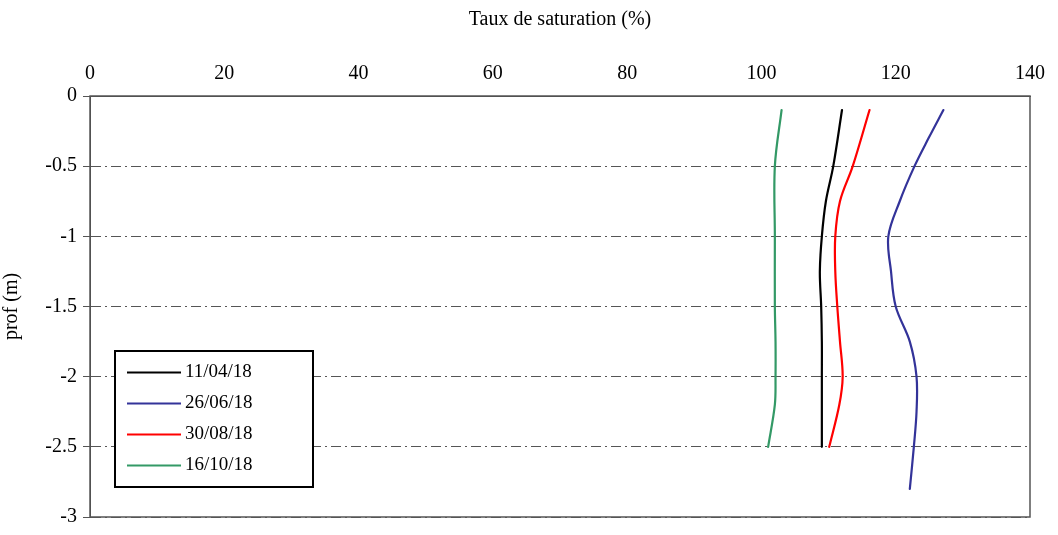  Describe the element at coordinates (218, 371) in the screenshot. I see `legend-label: 11/04/18` at that location.